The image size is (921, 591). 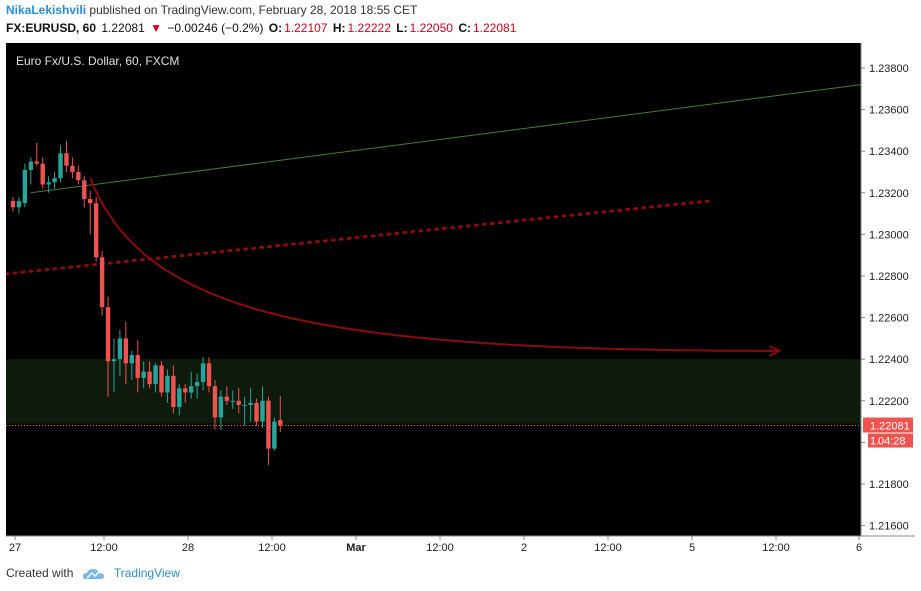 What do you see at coordinates (46, 10) in the screenshot?
I see `author-link: NikaLekishvili` at bounding box center [46, 10].